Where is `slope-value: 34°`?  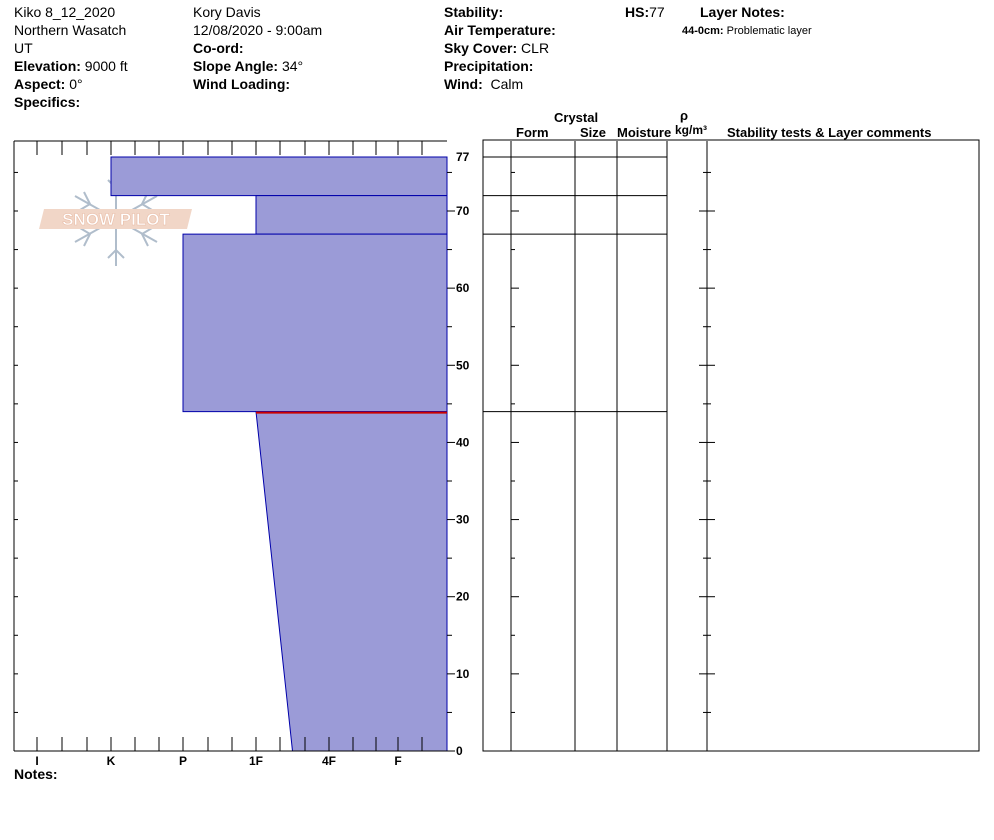
slope-value: 34° is located at coordinates (292, 66).